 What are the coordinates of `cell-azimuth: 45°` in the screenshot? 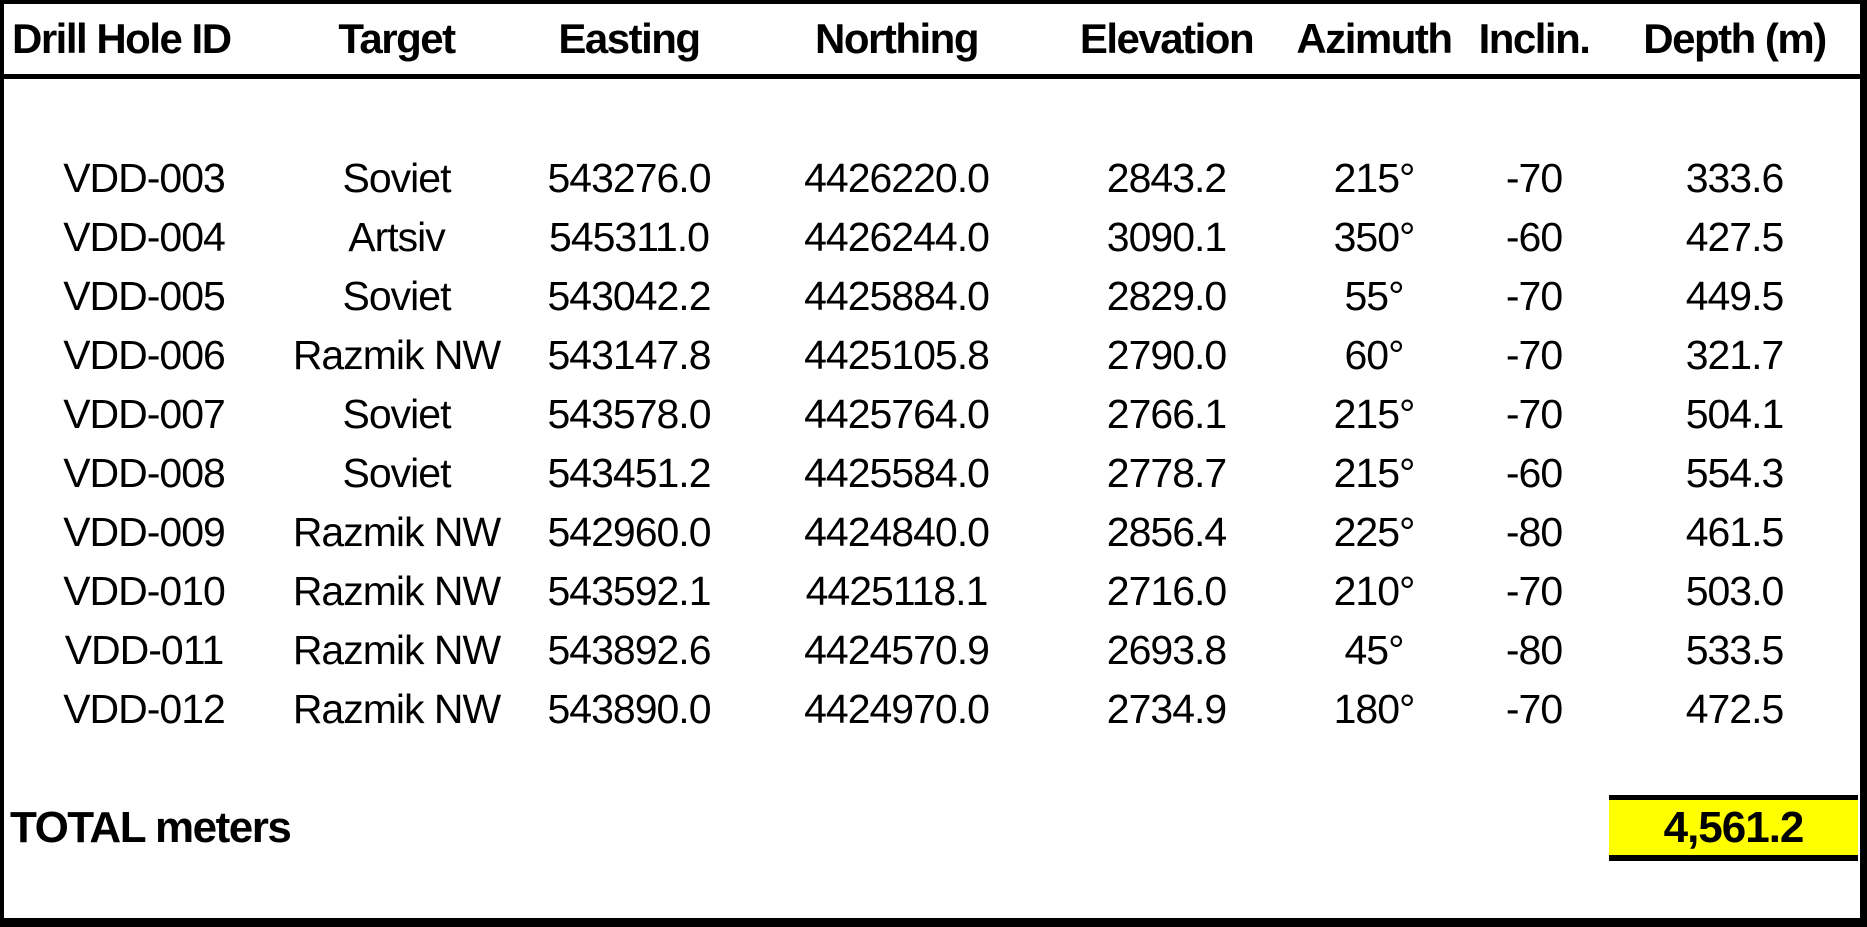 It's located at (1374, 650).